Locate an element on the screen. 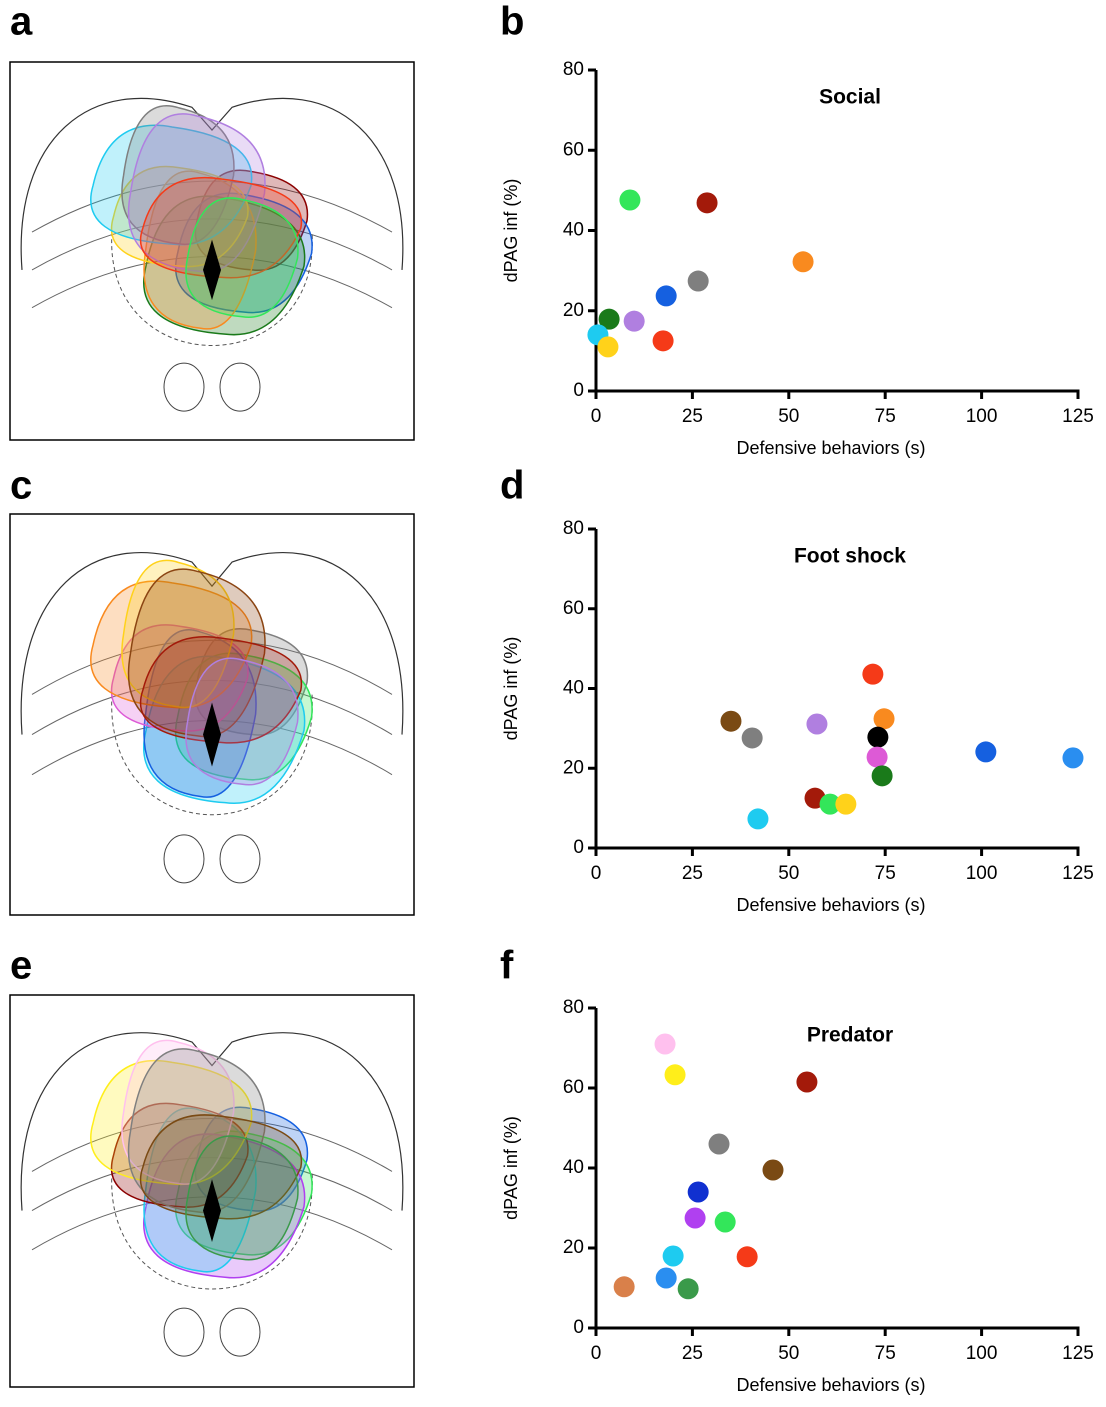 This screenshot has height=1407, width=1106. chart-title: Foot shock is located at coordinates (850, 556).